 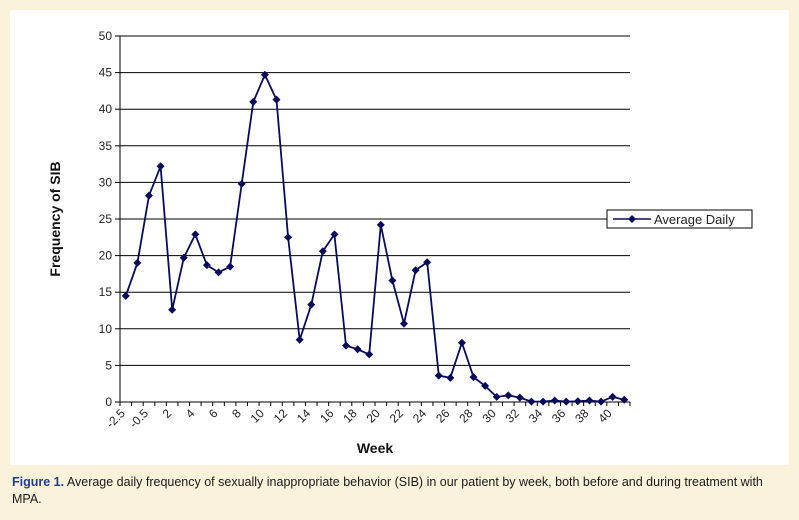 I want to click on x-tick-label: 2, so click(x=167, y=413).